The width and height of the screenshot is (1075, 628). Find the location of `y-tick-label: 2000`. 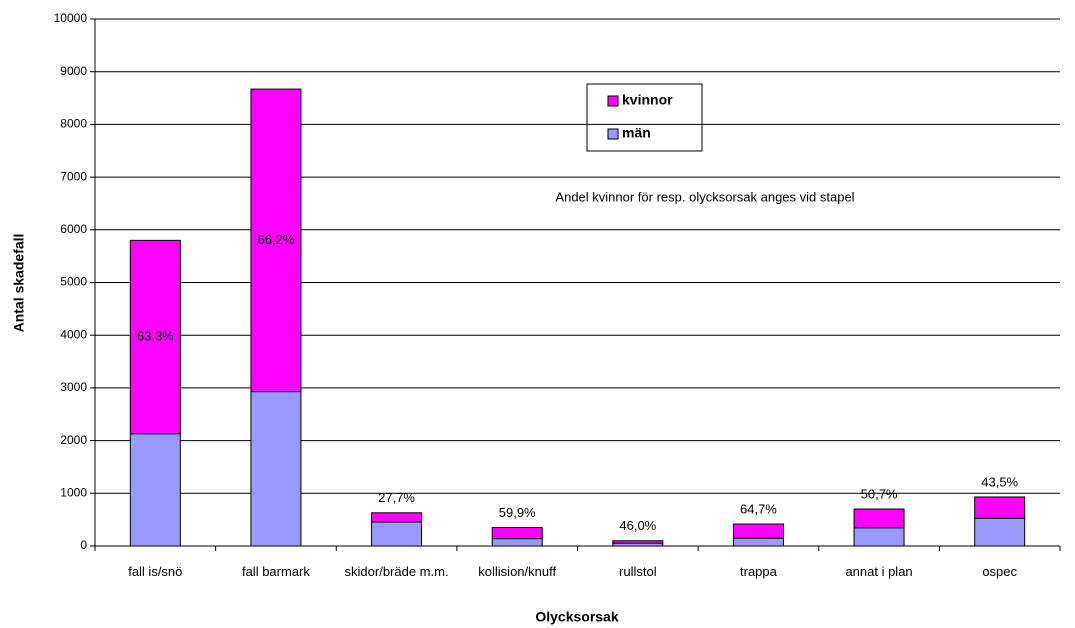

y-tick-label: 2000 is located at coordinates (73, 440).